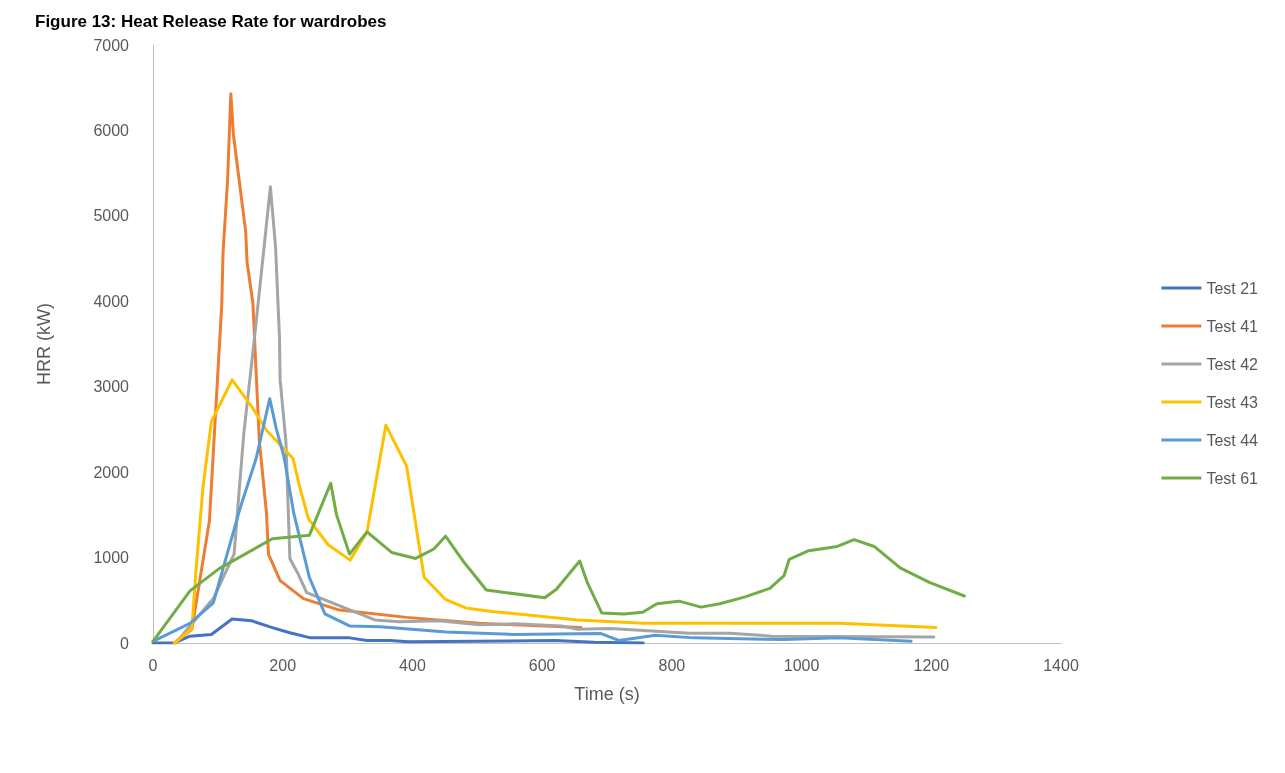 The width and height of the screenshot is (1285, 773). Describe the element at coordinates (153, 665) in the screenshot. I see `x-tick-label: 0` at that location.